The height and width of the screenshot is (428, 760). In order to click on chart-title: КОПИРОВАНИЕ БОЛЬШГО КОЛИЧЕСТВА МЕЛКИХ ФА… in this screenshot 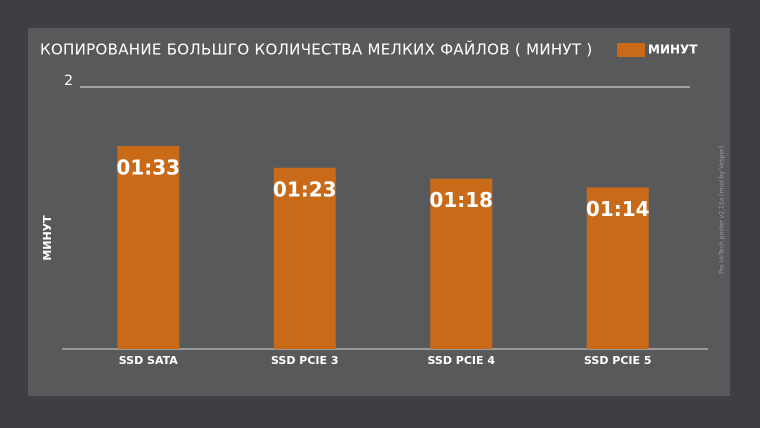, I will do `click(316, 49)`.